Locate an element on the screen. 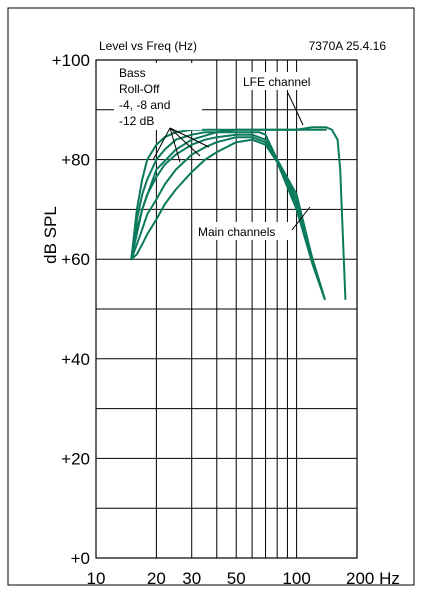 This screenshot has width=422, height=593. y-tick-label: +40 is located at coordinates (75, 359).